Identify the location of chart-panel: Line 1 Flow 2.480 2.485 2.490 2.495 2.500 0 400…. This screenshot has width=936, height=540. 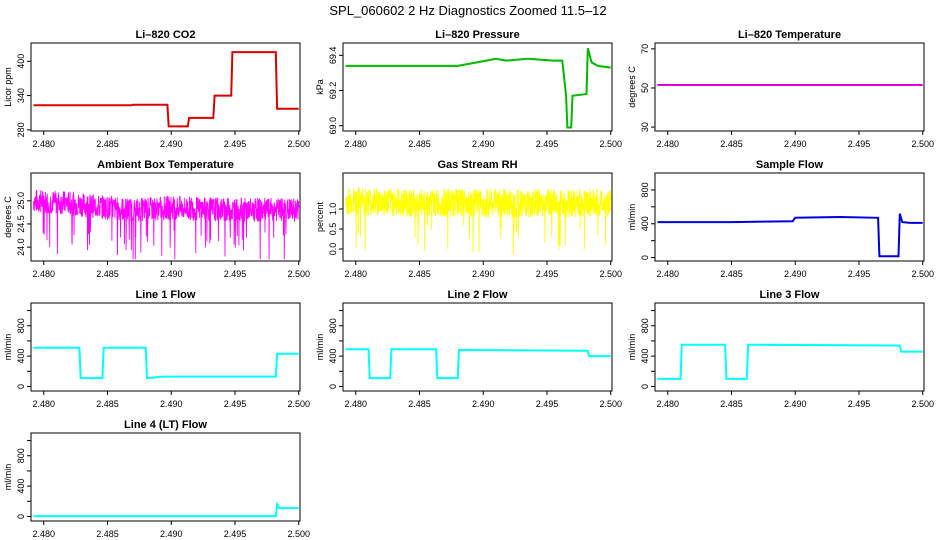
(156, 349).